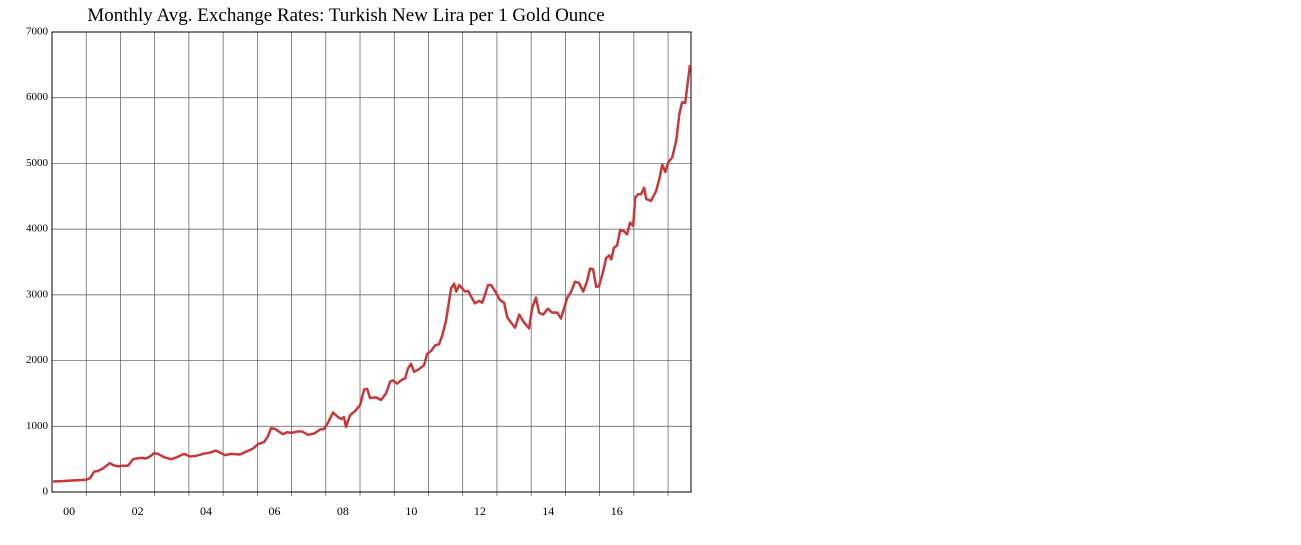 The width and height of the screenshot is (1301, 545). I want to click on y-tick-label: 6000, so click(37, 97).